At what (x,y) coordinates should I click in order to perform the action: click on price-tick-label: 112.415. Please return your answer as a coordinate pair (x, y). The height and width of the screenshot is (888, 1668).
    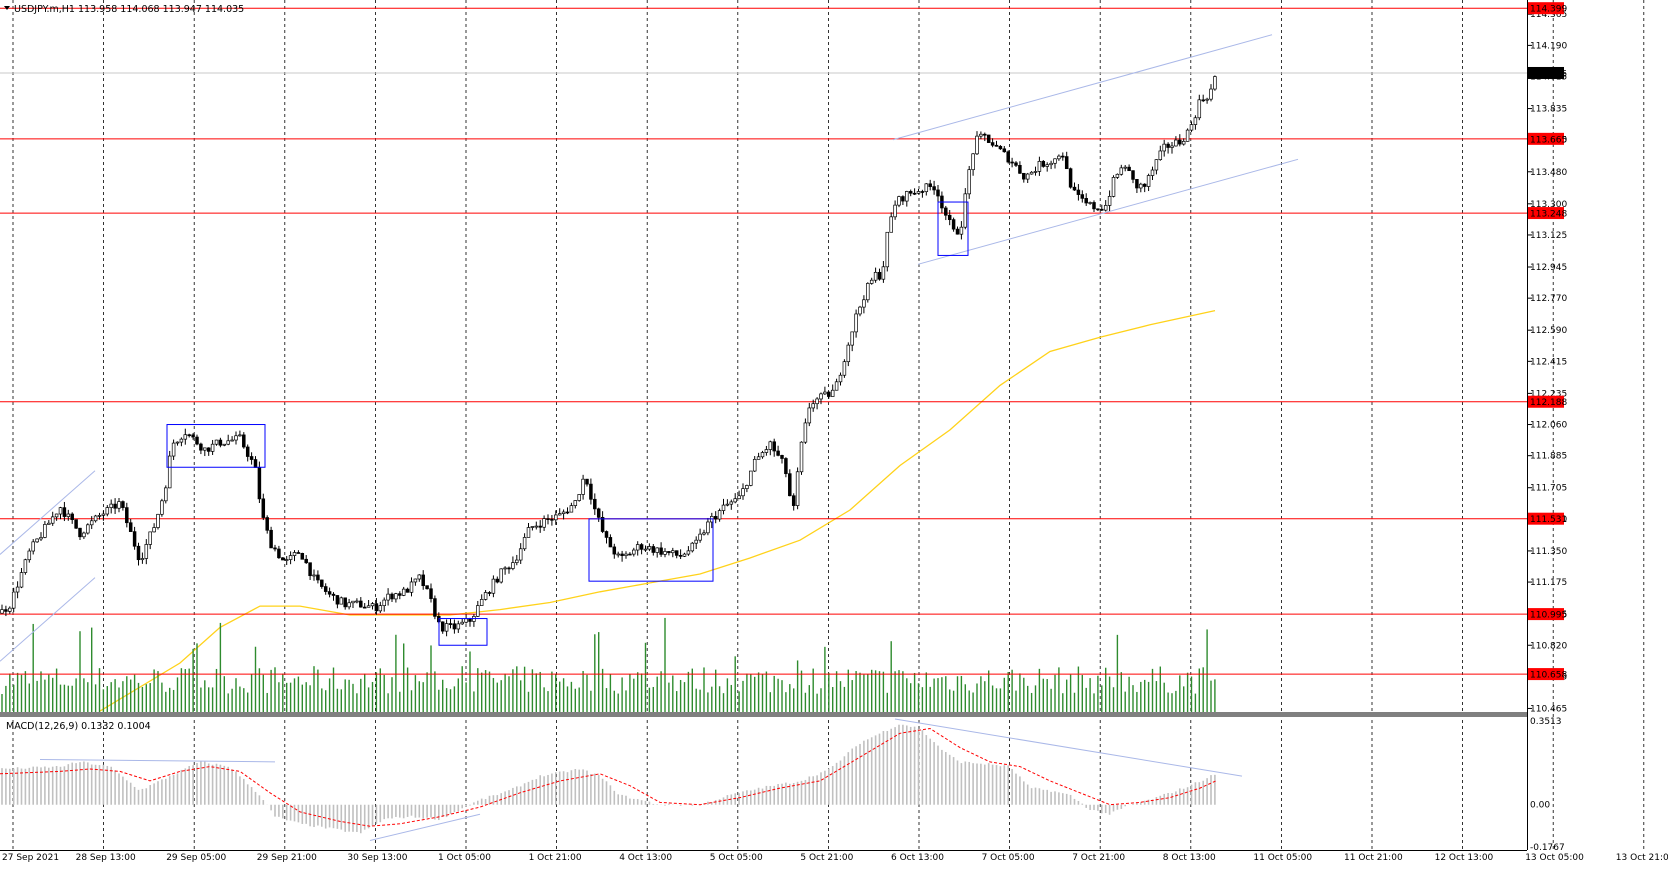
    Looking at the image, I should click on (1548, 362).